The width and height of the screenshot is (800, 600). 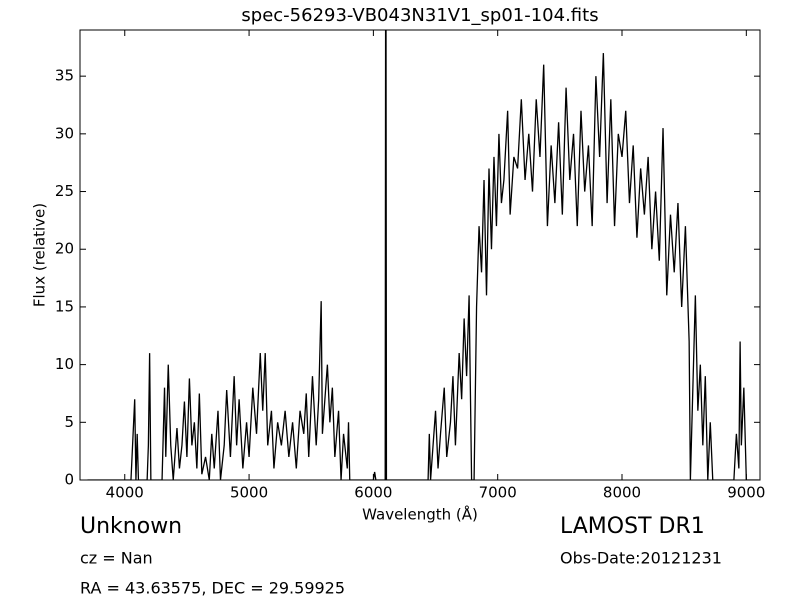 What do you see at coordinates (64, 364) in the screenshot?
I see `y-tick-label: 10` at bounding box center [64, 364].